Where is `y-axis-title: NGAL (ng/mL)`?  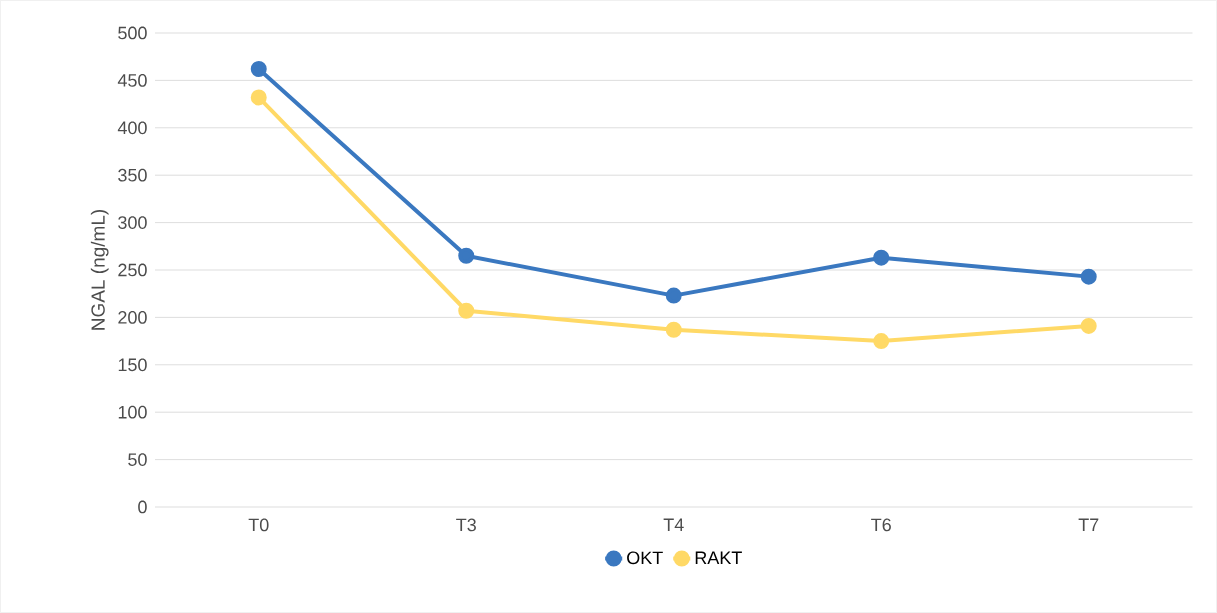 y-axis-title: NGAL (ng/mL) is located at coordinates (99, 269).